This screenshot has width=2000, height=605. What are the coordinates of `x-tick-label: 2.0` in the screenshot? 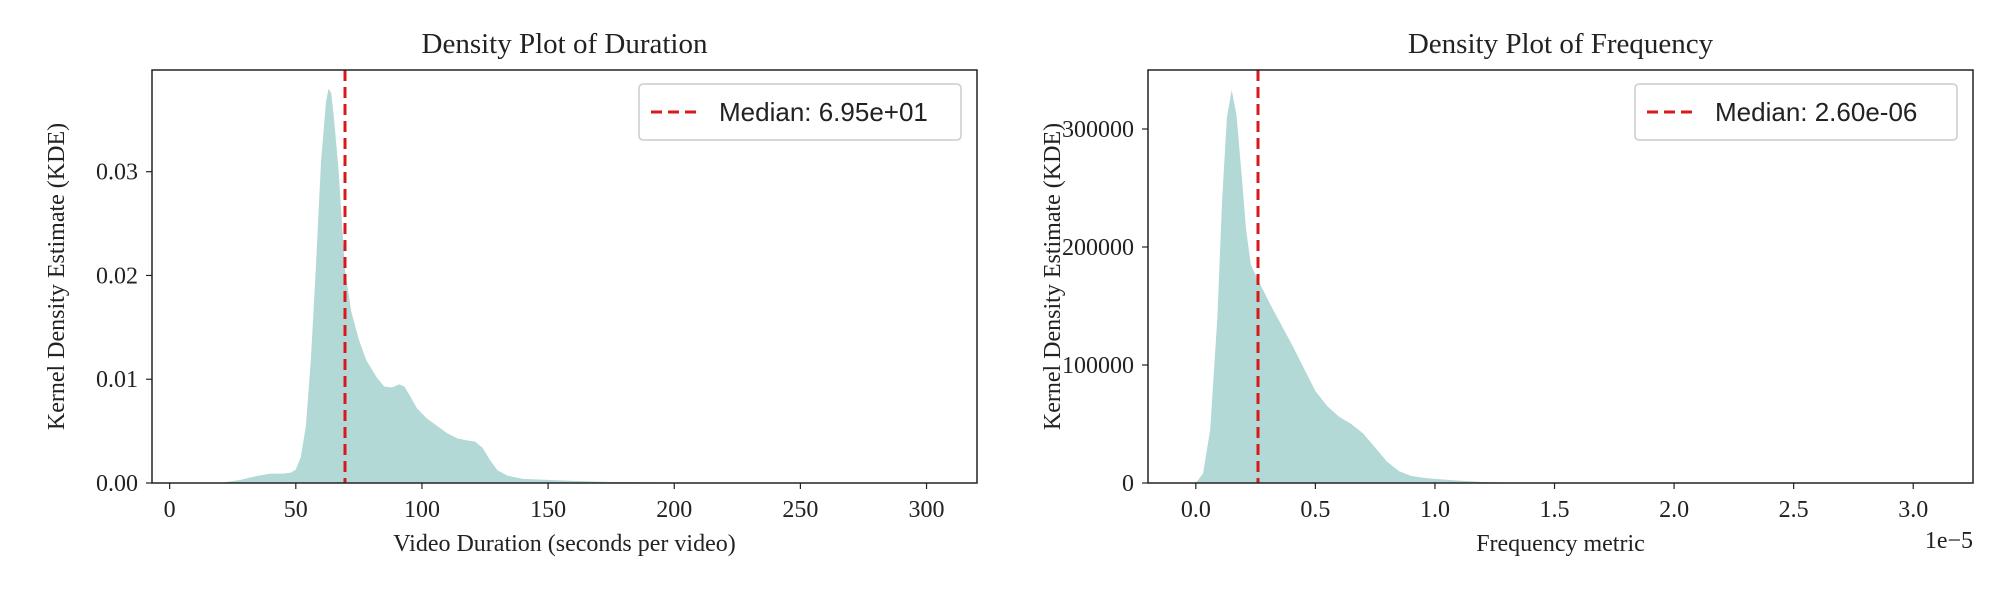 It's located at (1674, 510).